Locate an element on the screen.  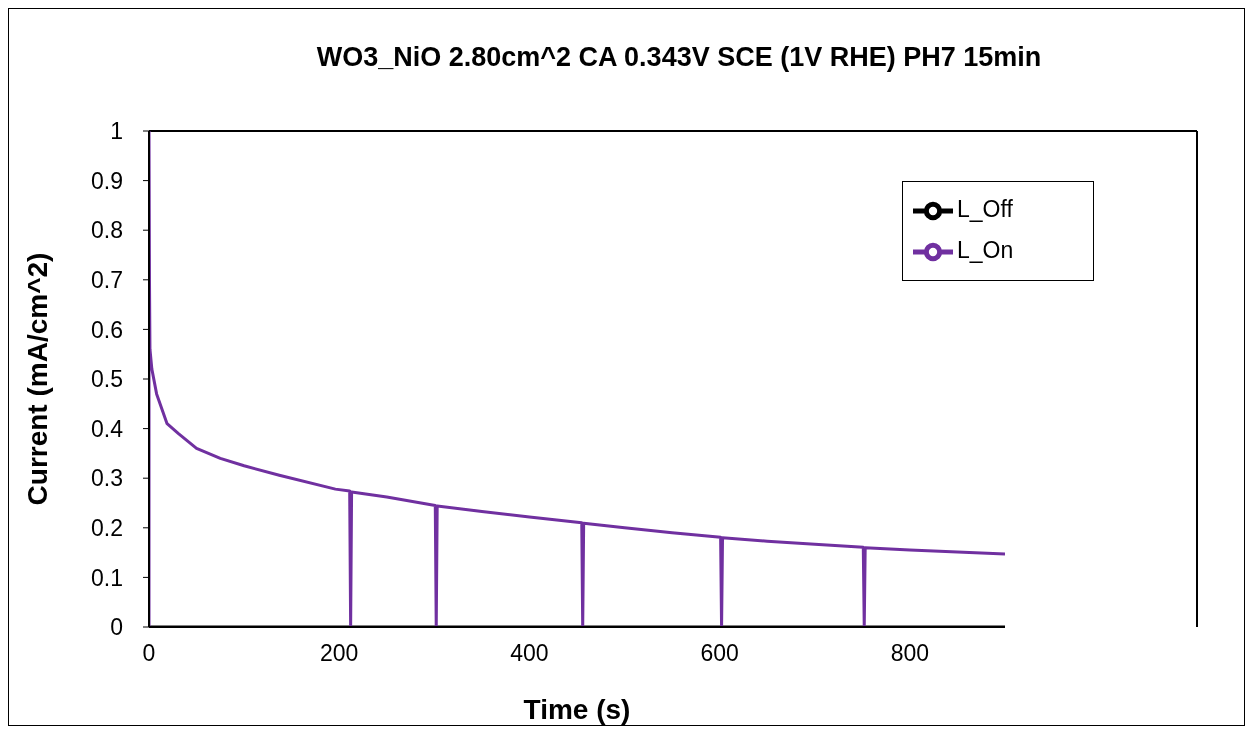
legend-label: L_Off is located at coordinates (985, 209).